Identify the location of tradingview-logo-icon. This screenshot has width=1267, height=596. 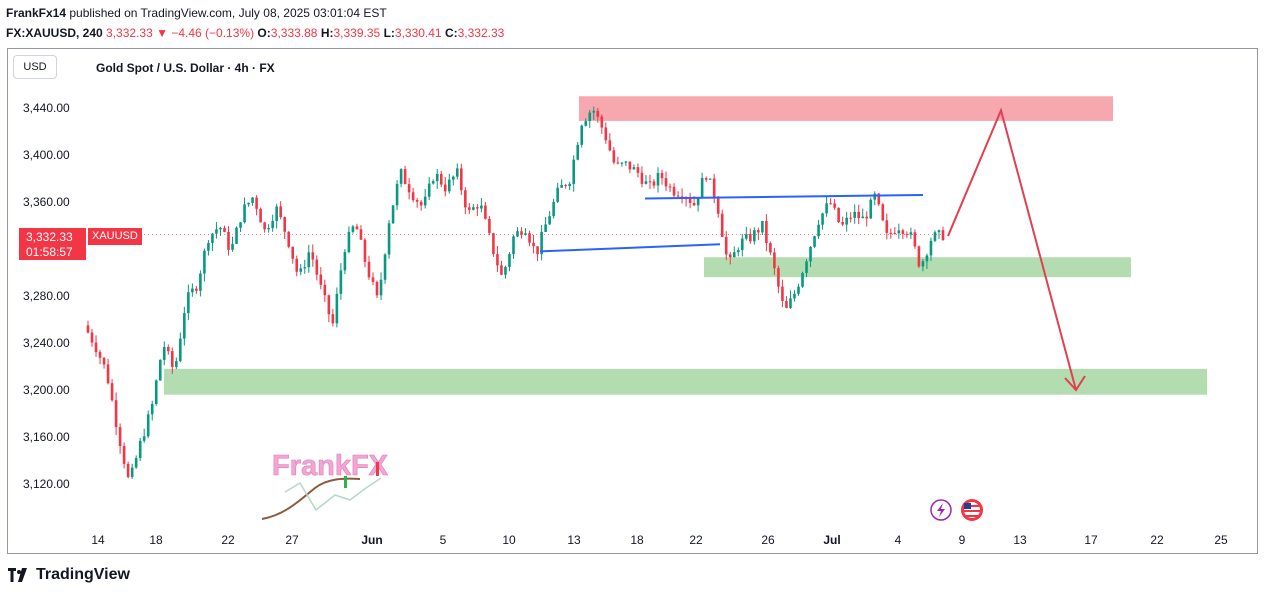
(17, 575).